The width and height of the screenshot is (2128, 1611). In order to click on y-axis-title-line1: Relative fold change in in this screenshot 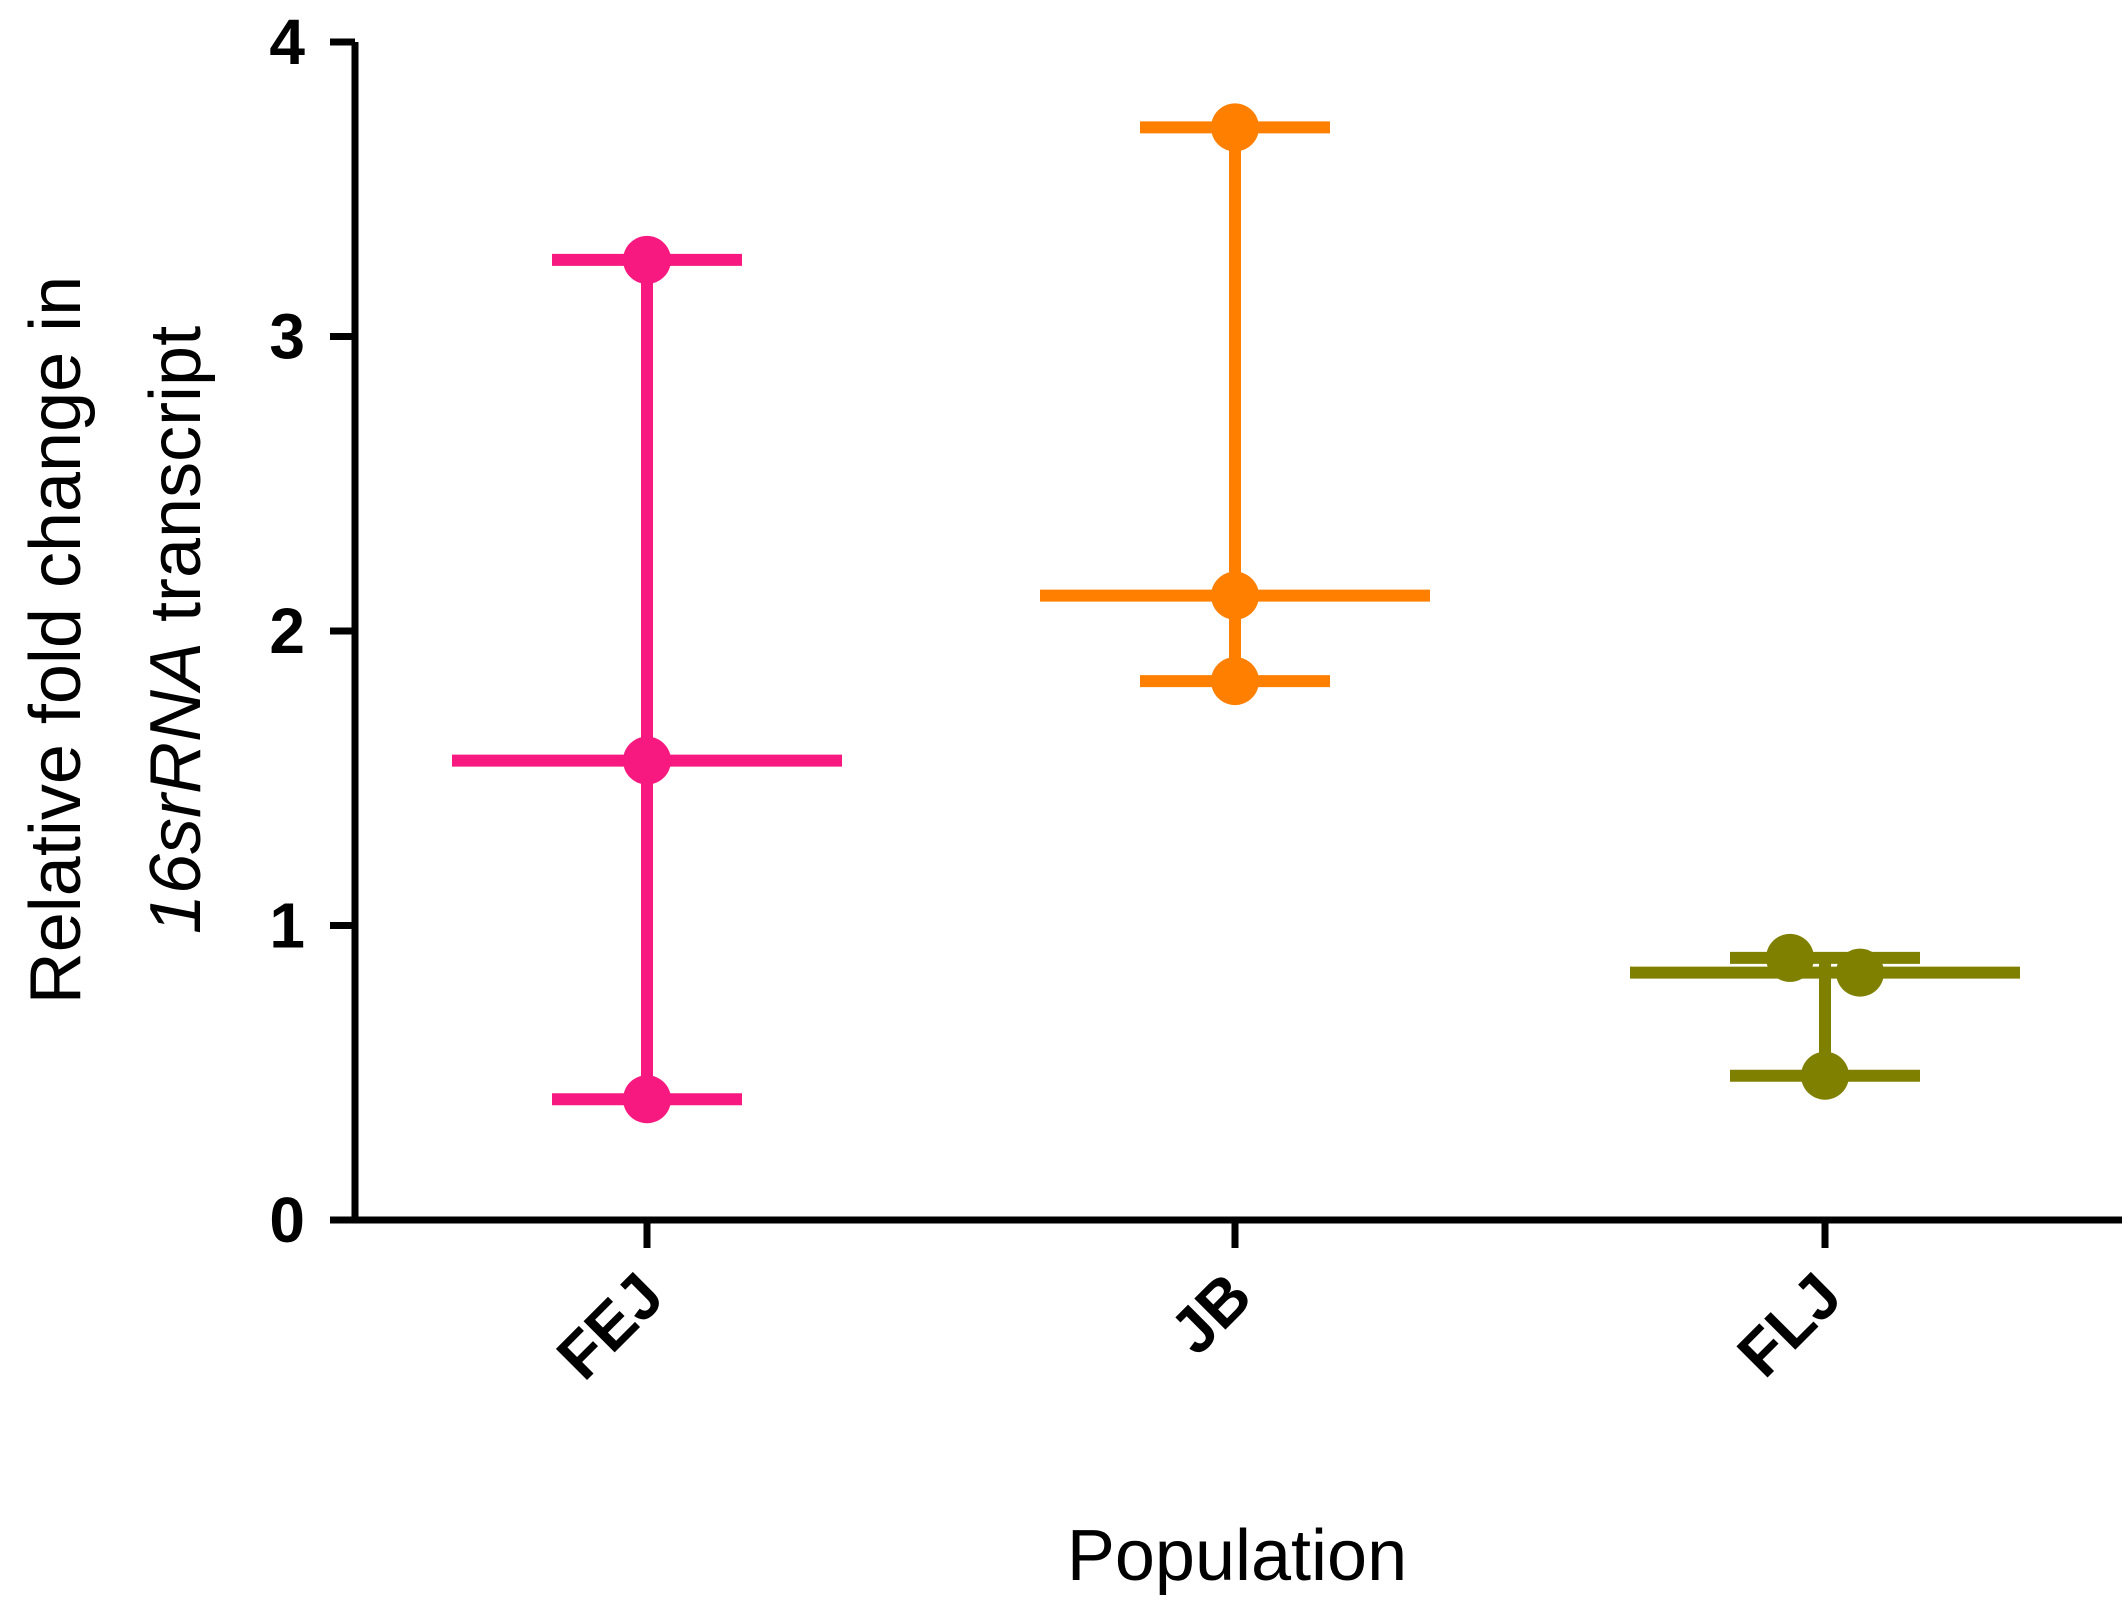, I will do `click(56, 640)`.